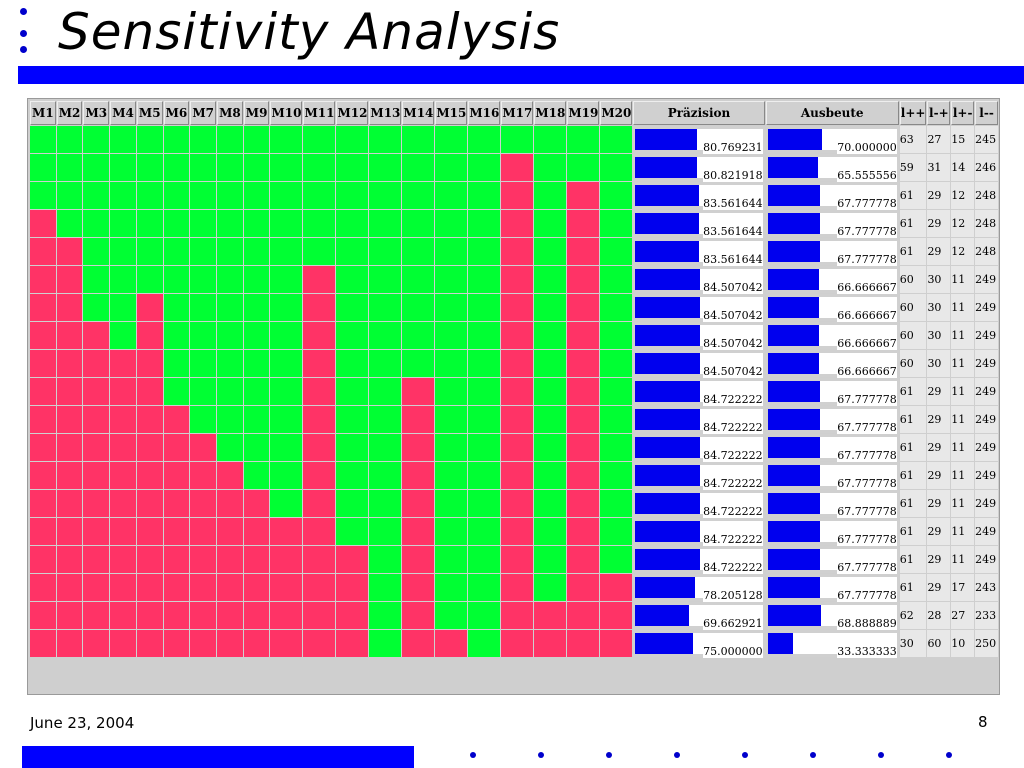  I want to click on table-row: 83.561644 67.777778 61 29 12 248, so click(514, 252).